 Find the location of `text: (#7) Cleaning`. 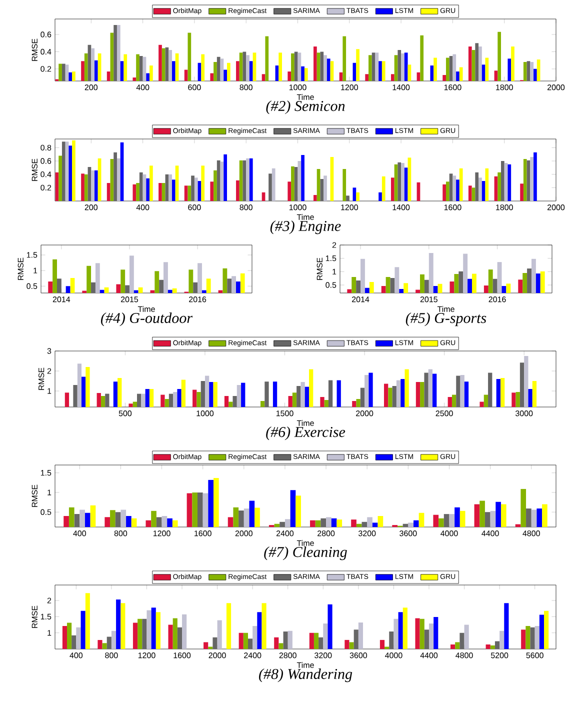

text: (#7) Cleaning is located at coordinates (305, 553).